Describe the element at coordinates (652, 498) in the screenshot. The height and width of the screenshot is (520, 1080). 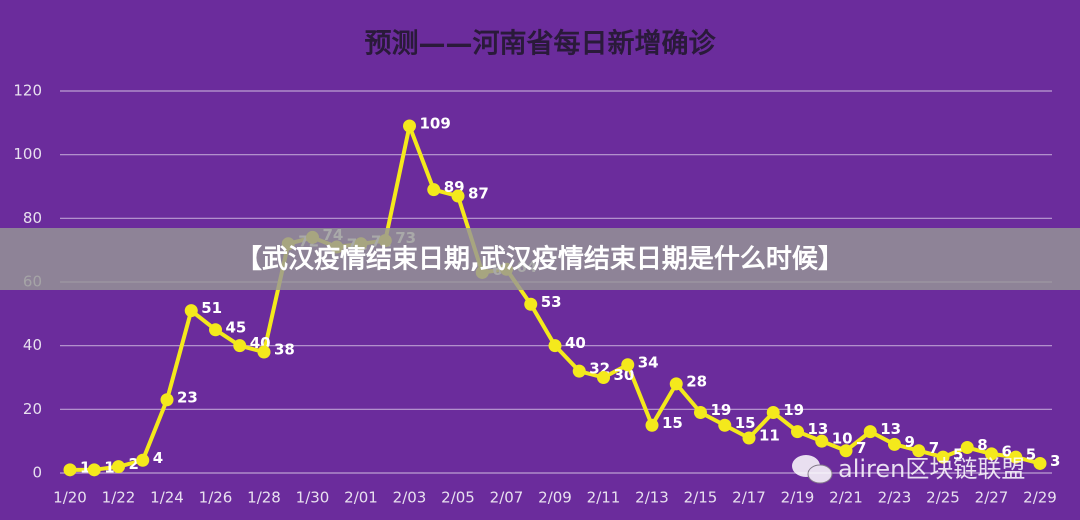
I see `x-tick-label: 2/13` at that location.